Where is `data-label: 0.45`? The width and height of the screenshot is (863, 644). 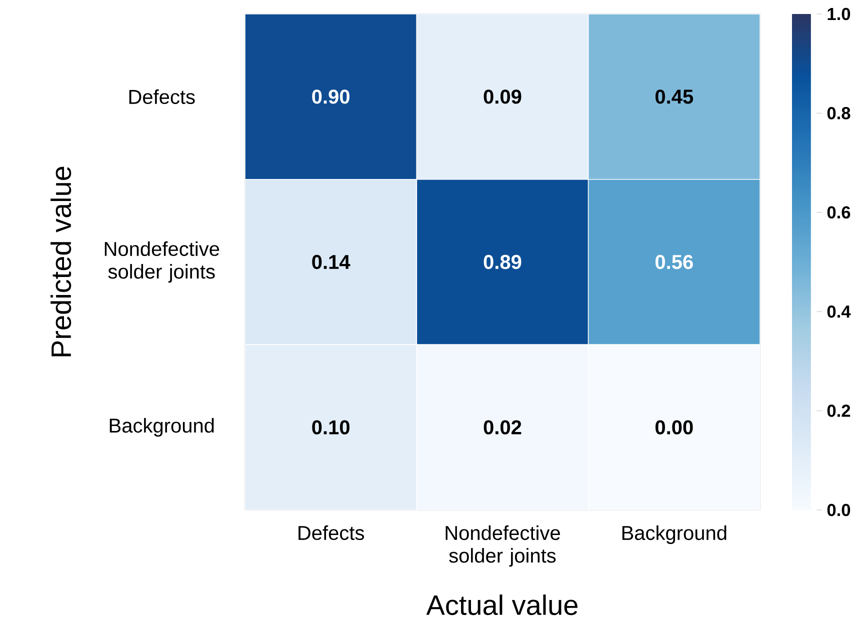
data-label: 0.45 is located at coordinates (675, 97).